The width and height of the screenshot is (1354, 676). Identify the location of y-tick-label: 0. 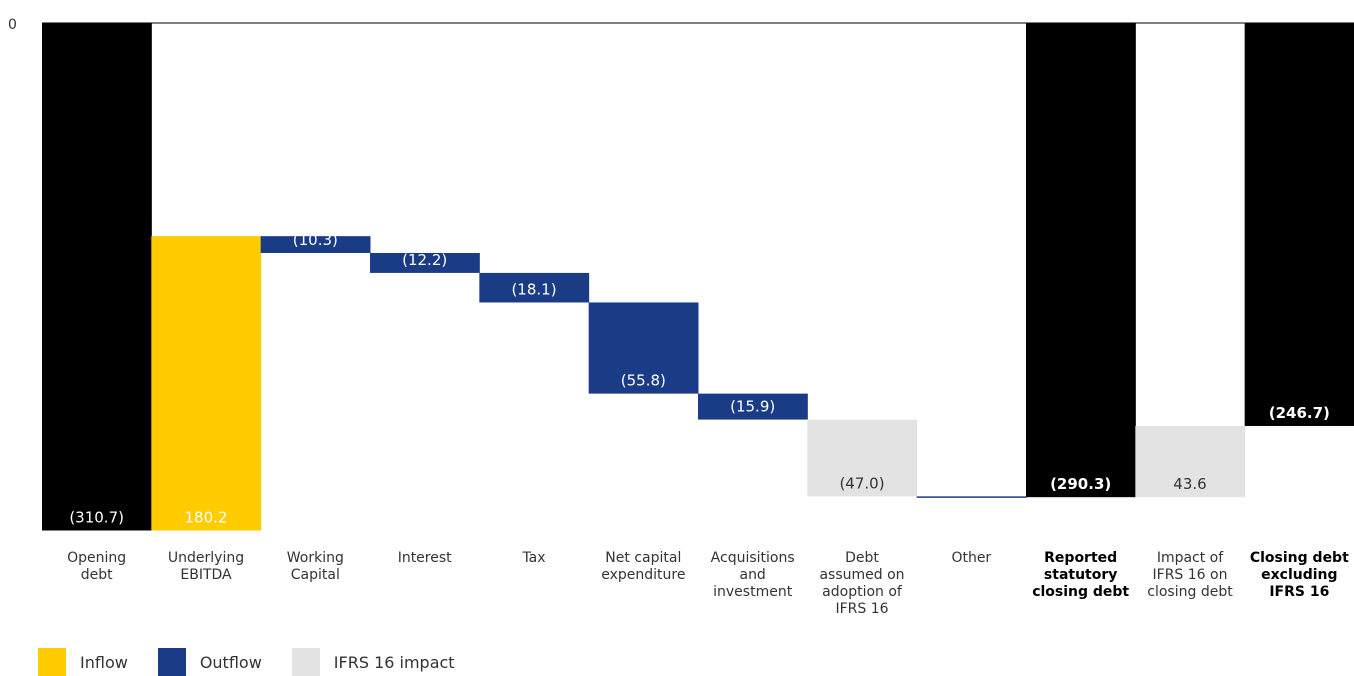
(12, 25).